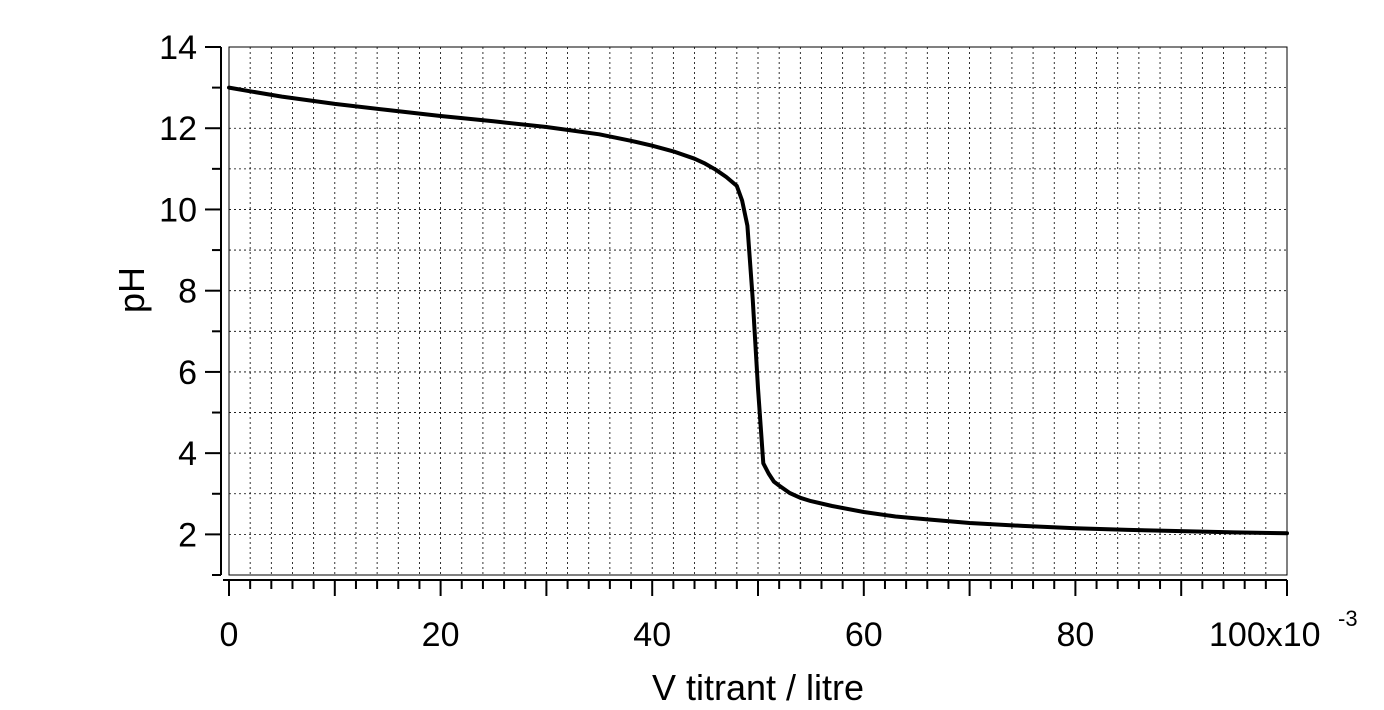 The width and height of the screenshot is (1384, 710). What do you see at coordinates (187, 373) in the screenshot?
I see `y-tick-label: 6` at bounding box center [187, 373].